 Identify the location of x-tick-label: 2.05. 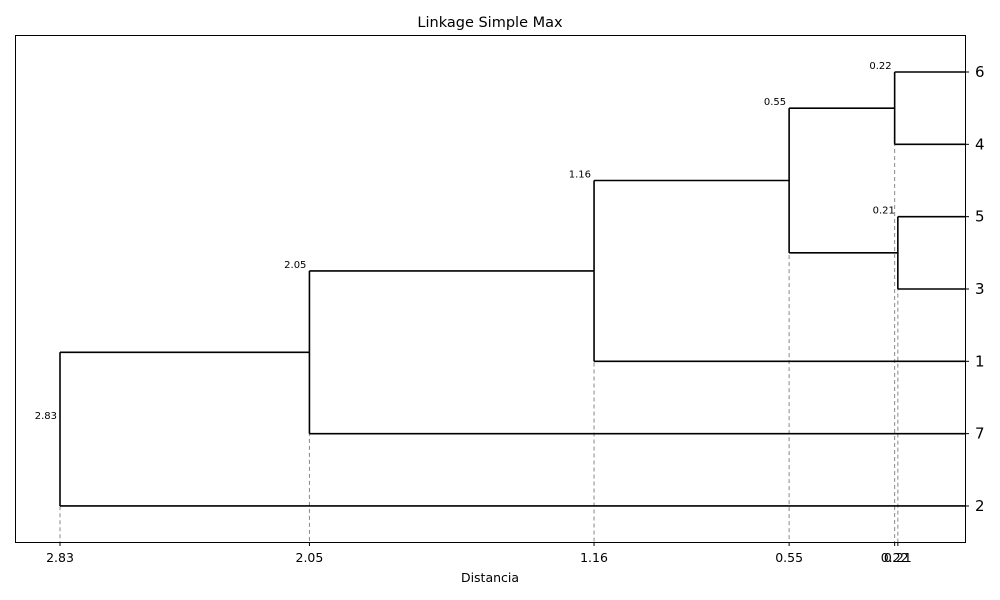
(310, 557).